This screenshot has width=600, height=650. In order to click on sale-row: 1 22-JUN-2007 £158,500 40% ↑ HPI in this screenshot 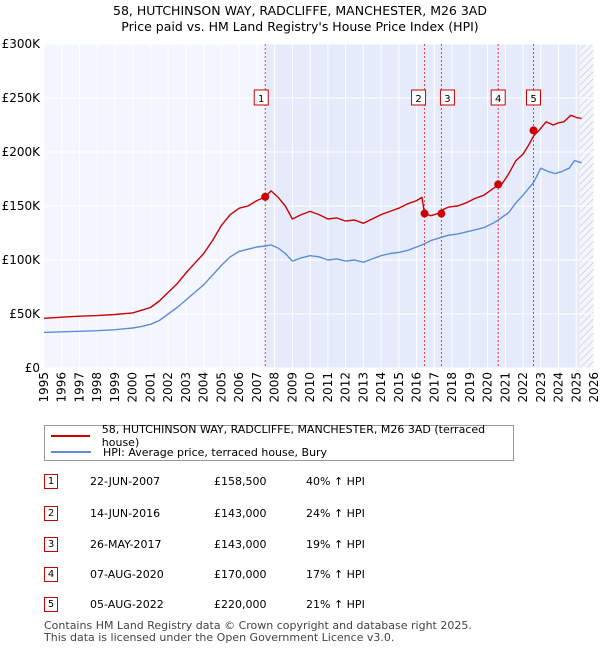, I will do `click(304, 484)`.